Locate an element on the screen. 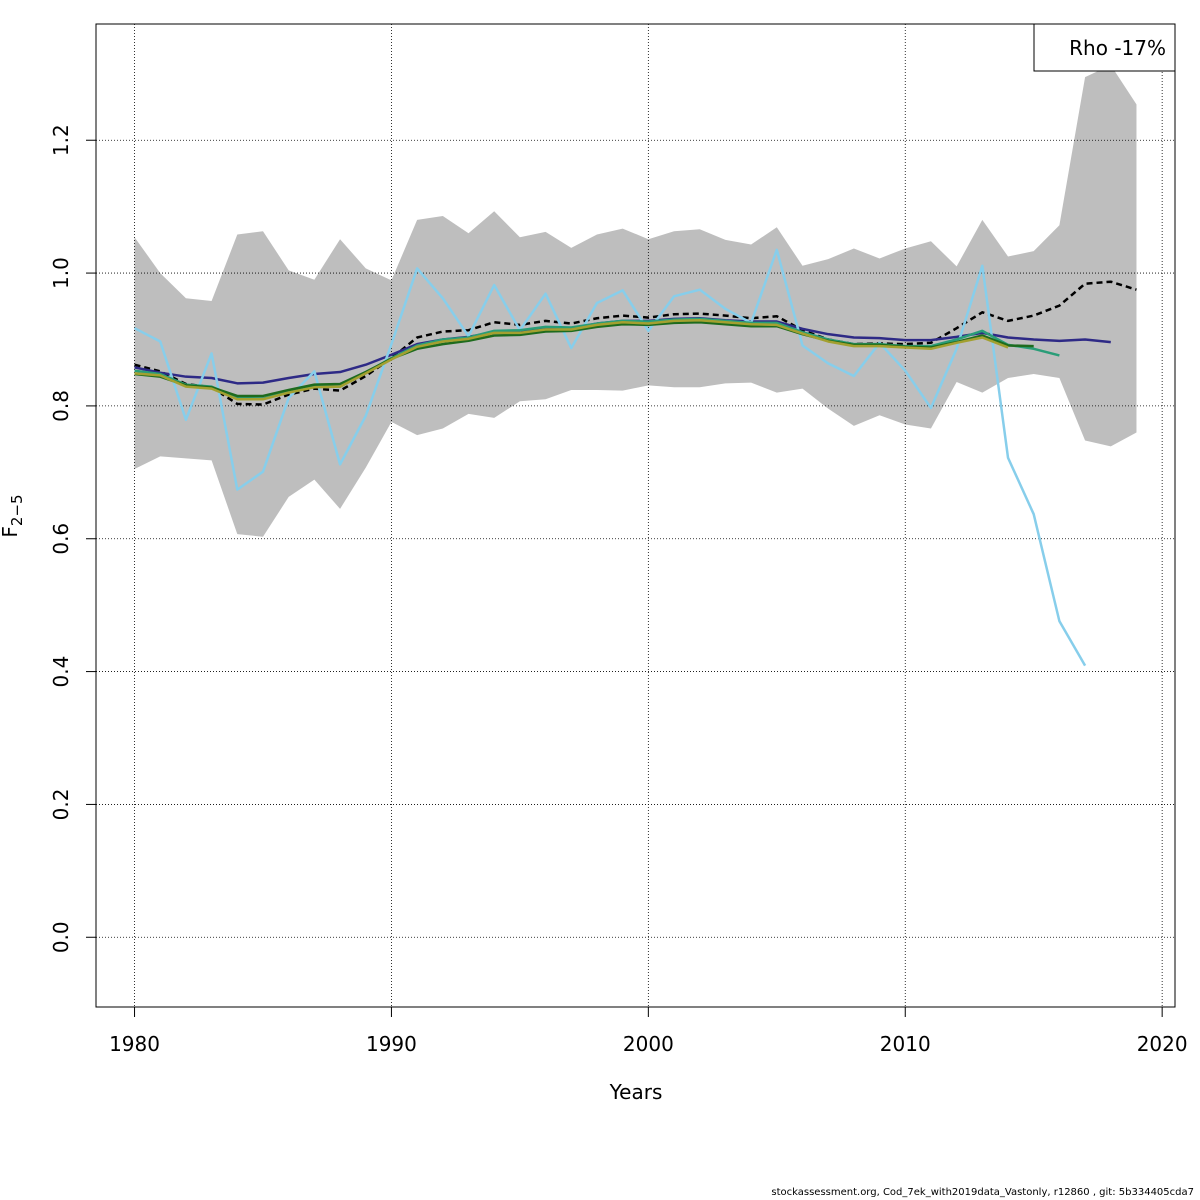  x-tick-label: 2000 is located at coordinates (648, 1044).